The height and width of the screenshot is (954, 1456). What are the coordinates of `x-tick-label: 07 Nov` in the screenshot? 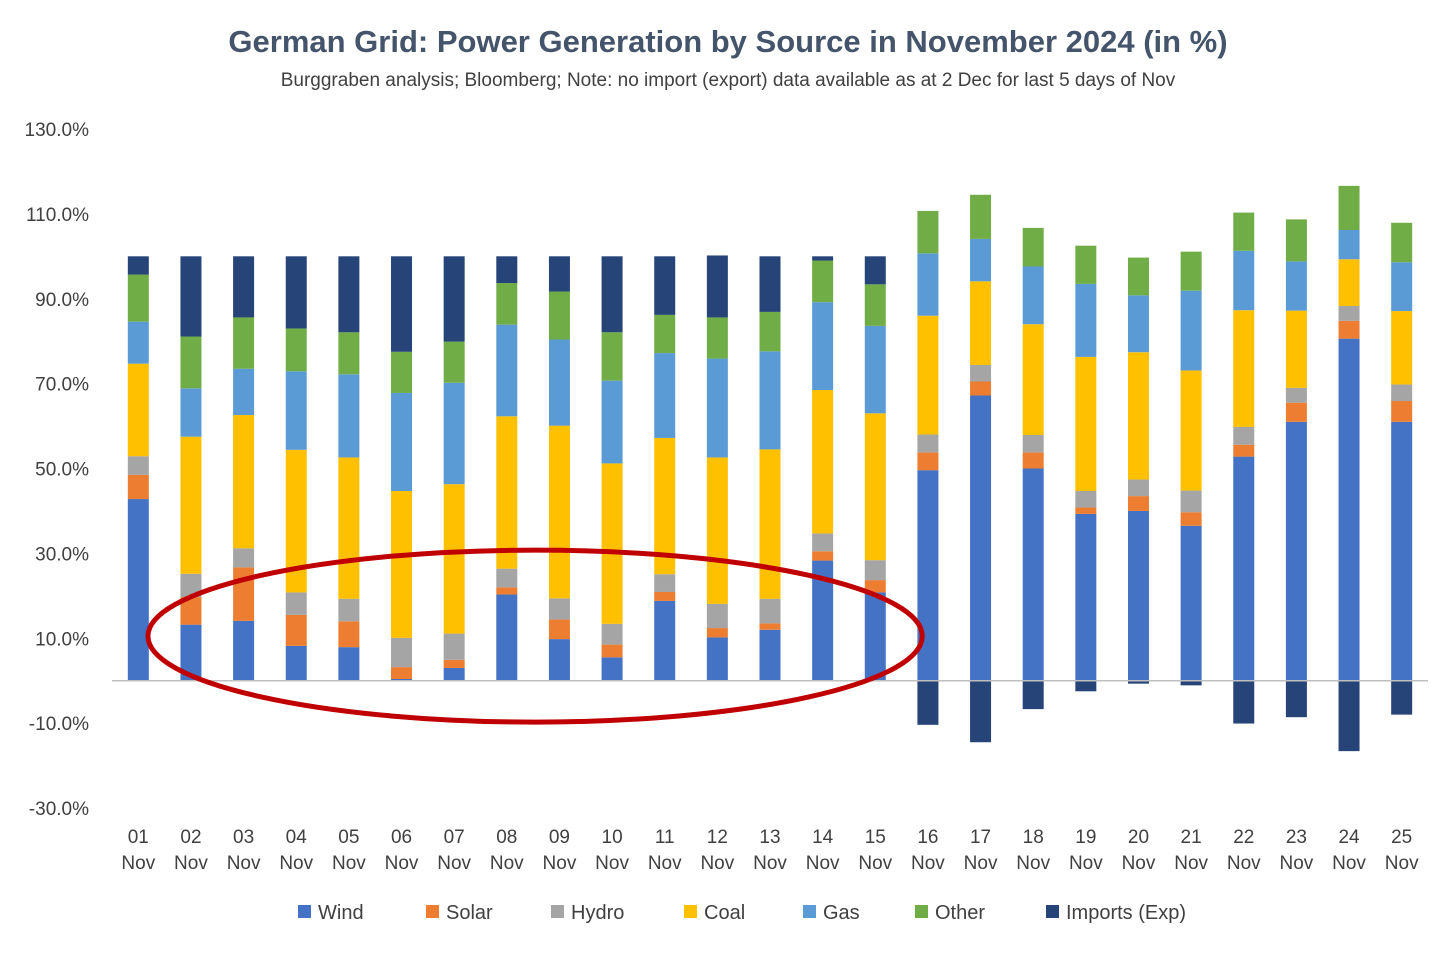 It's located at (454, 850).